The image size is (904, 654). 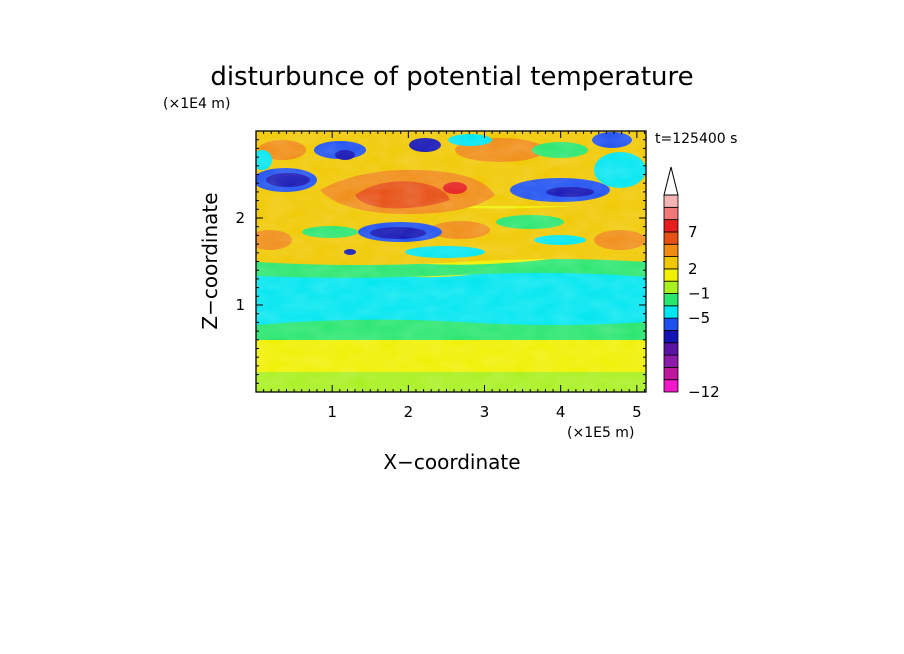 I want to click on x-tick-label: 5, so click(x=637, y=412).